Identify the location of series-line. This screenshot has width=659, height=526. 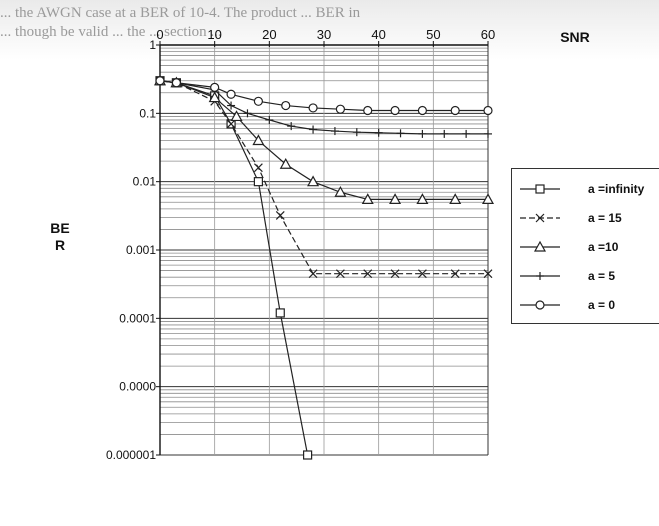
(323, 107).